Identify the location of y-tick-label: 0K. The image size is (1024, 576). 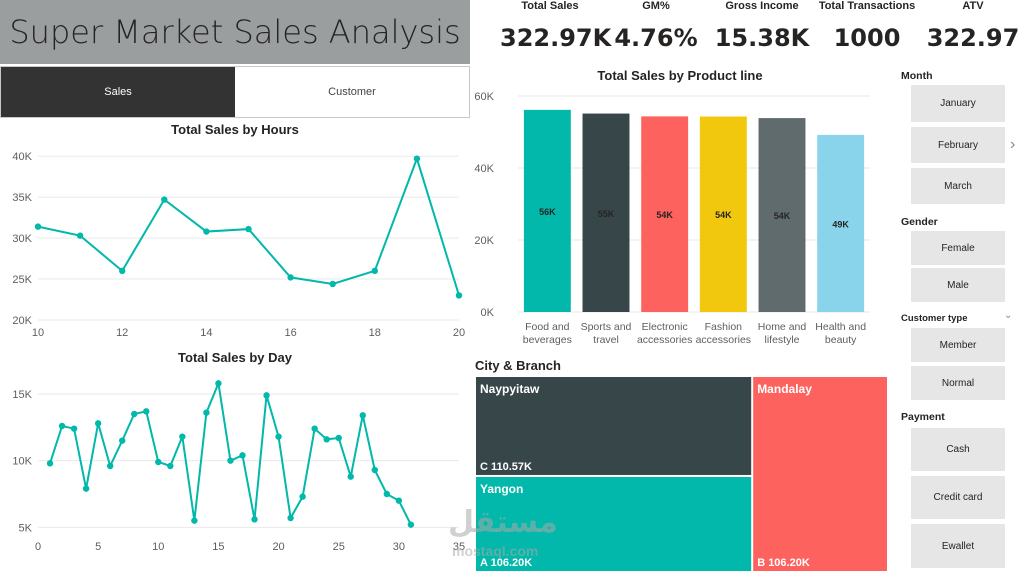
(488, 313).